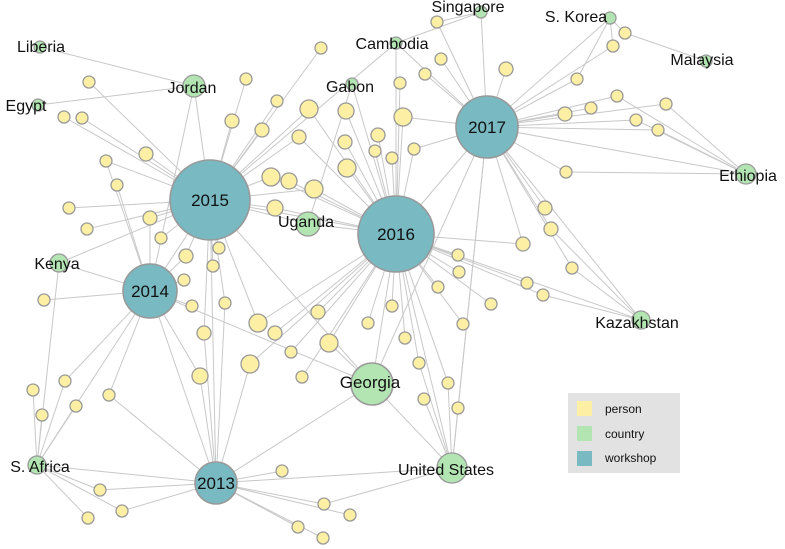  I want to click on country-label-liberia: Liberia, so click(41, 47).